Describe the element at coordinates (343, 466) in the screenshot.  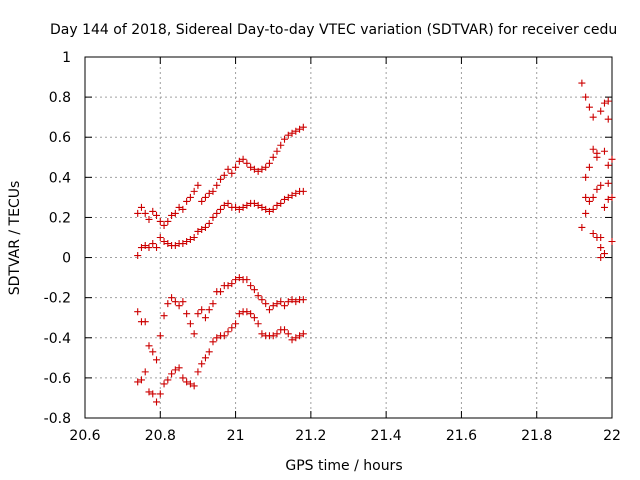
I see `x-axis-label: GPS time / hours` at that location.